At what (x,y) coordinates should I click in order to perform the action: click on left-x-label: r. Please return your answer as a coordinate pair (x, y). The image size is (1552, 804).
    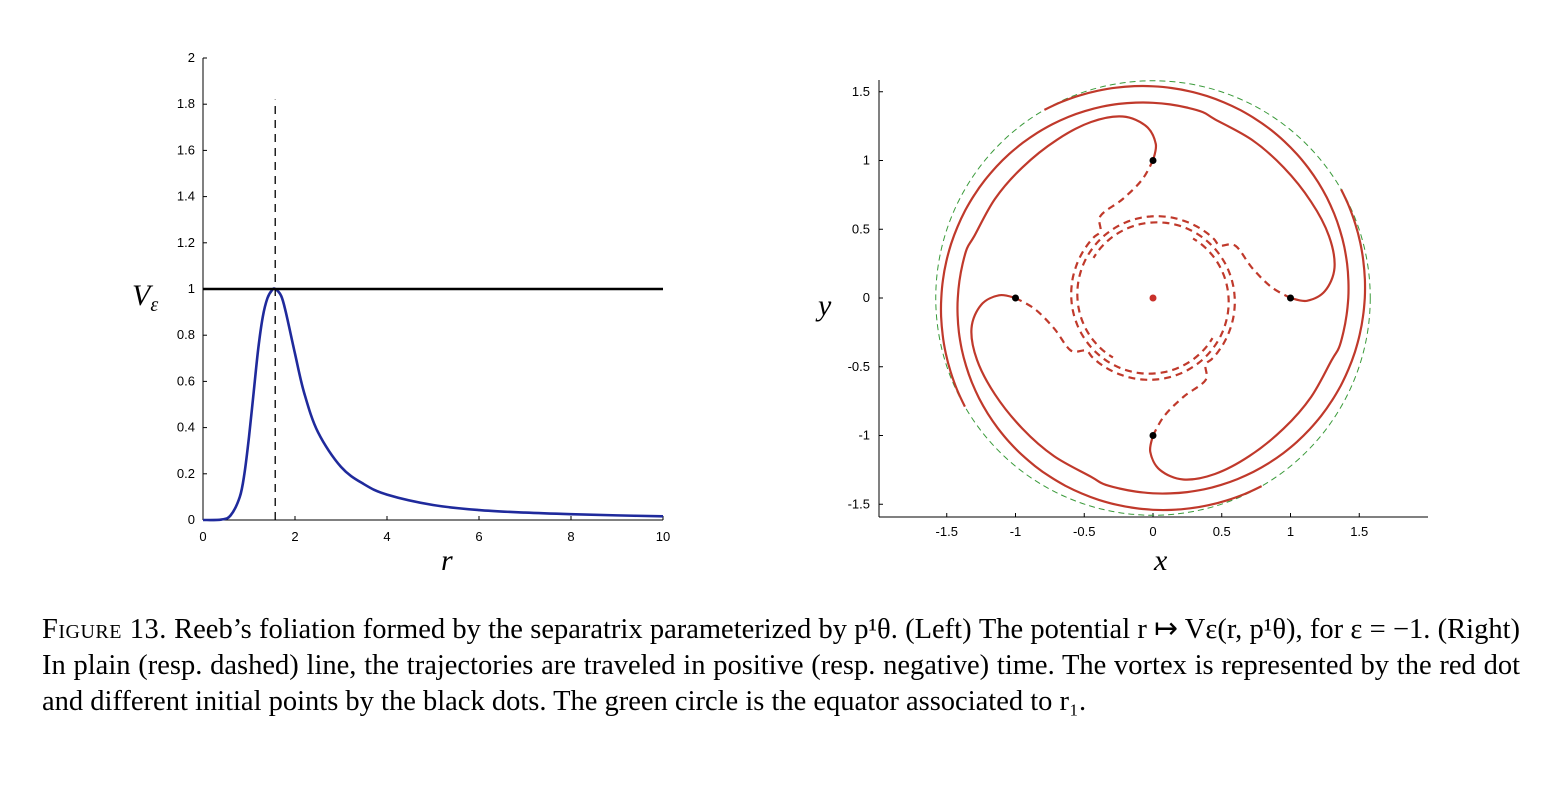
    Looking at the image, I should click on (447, 560).